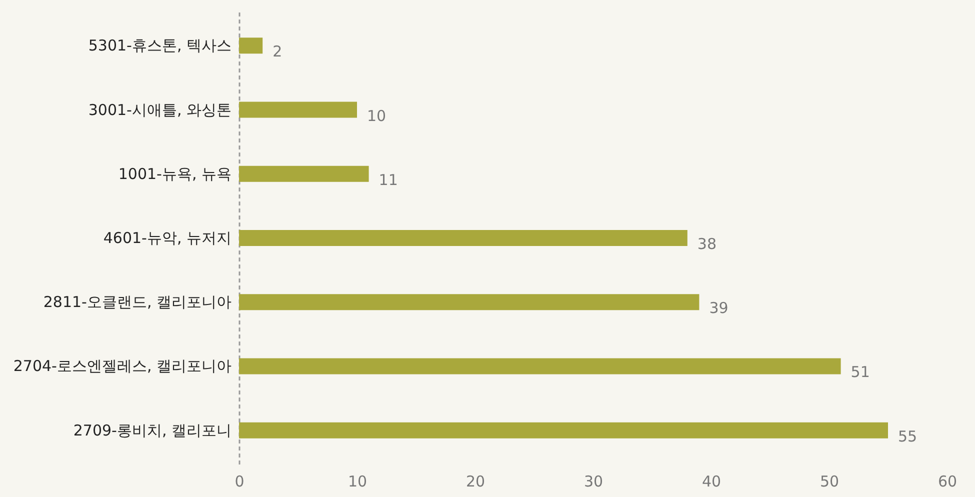 This screenshot has height=497, width=975. What do you see at coordinates (476, 481) in the screenshot?
I see `x-tick-label: 20` at bounding box center [476, 481].